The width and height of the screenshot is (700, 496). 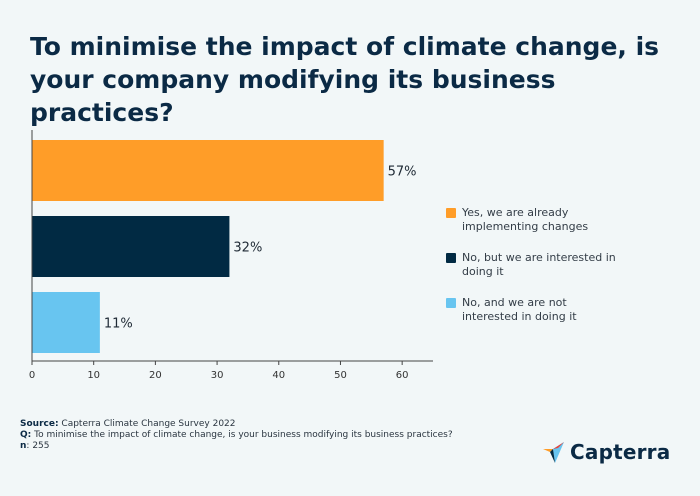 What do you see at coordinates (539, 264) in the screenshot?
I see `legend-label-no-interested: No, but we are interested in doing it` at bounding box center [539, 264].